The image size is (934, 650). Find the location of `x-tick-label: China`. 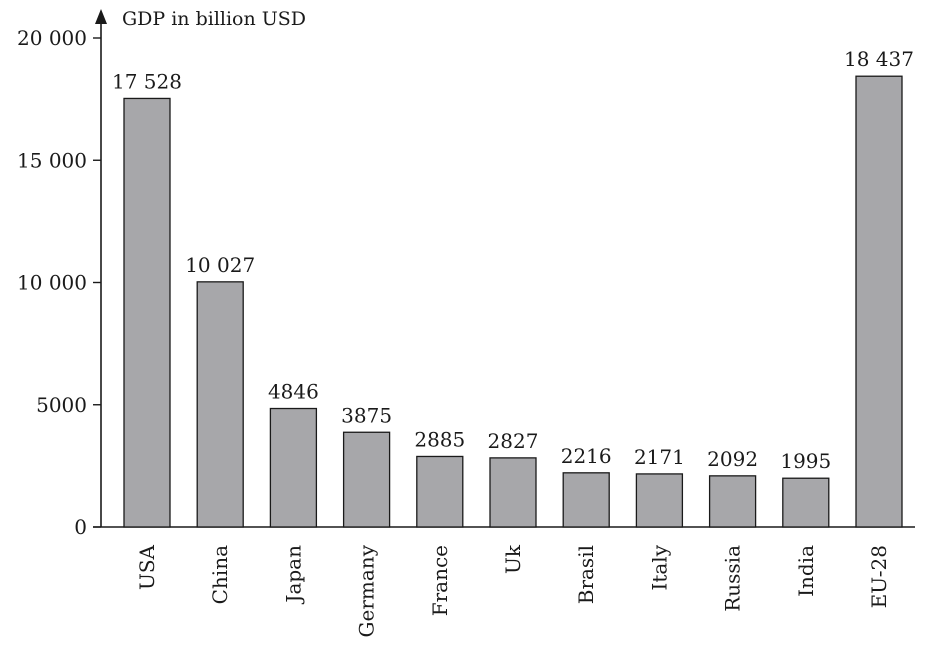

x-tick-label: China is located at coordinates (220, 574).